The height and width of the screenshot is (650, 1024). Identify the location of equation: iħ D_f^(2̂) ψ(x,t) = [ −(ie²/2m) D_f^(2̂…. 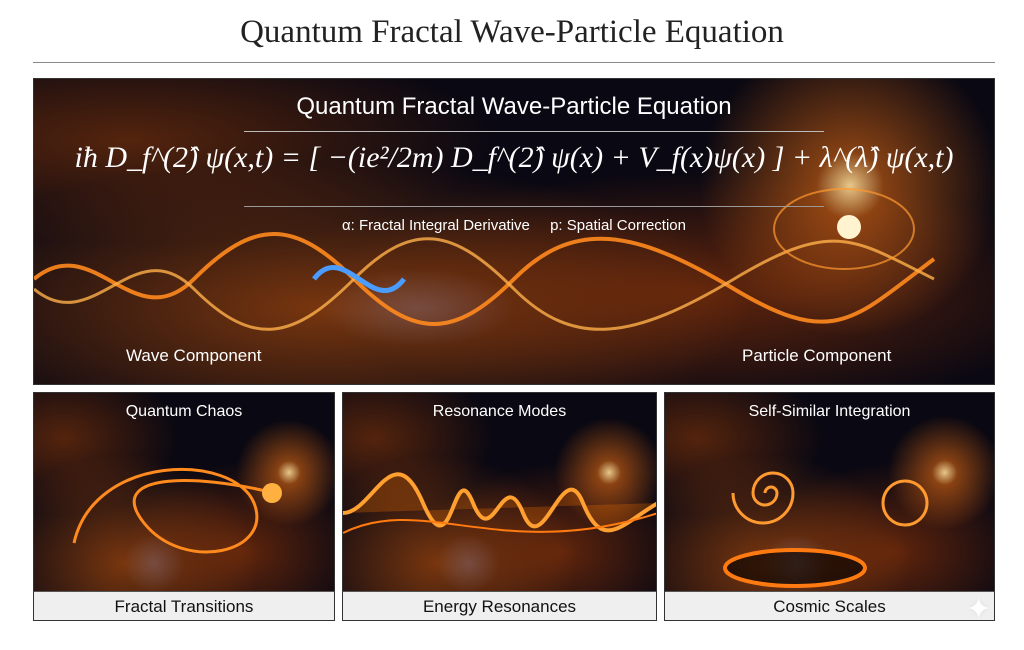
(514, 157).